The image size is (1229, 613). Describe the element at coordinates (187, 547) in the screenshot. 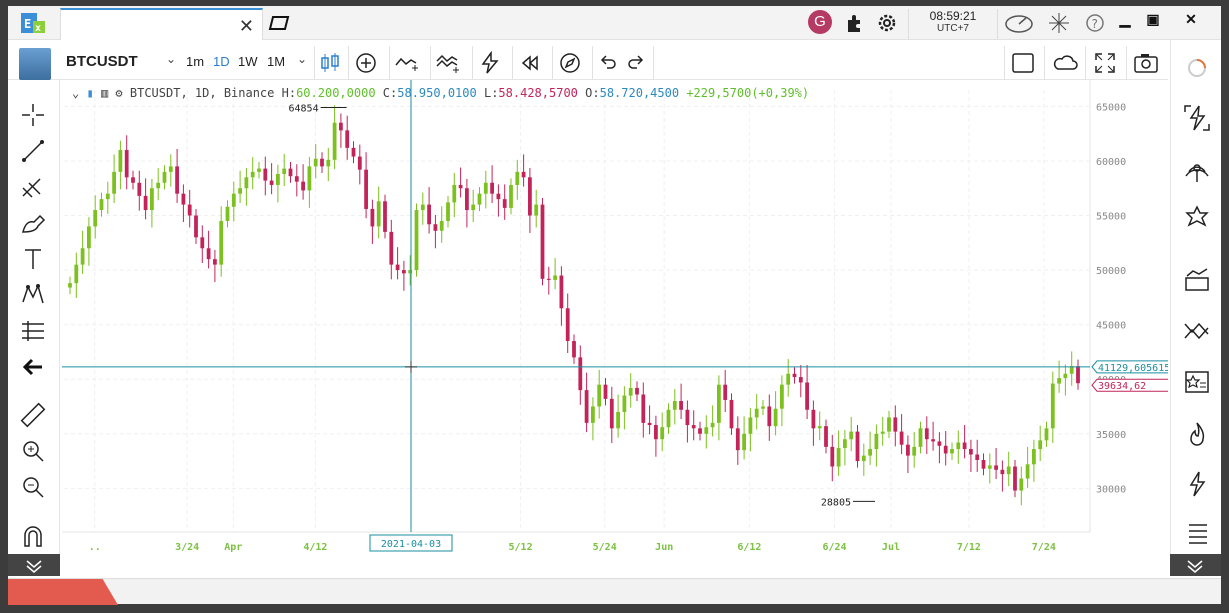

I see `x-tick-label: 3/24` at that location.